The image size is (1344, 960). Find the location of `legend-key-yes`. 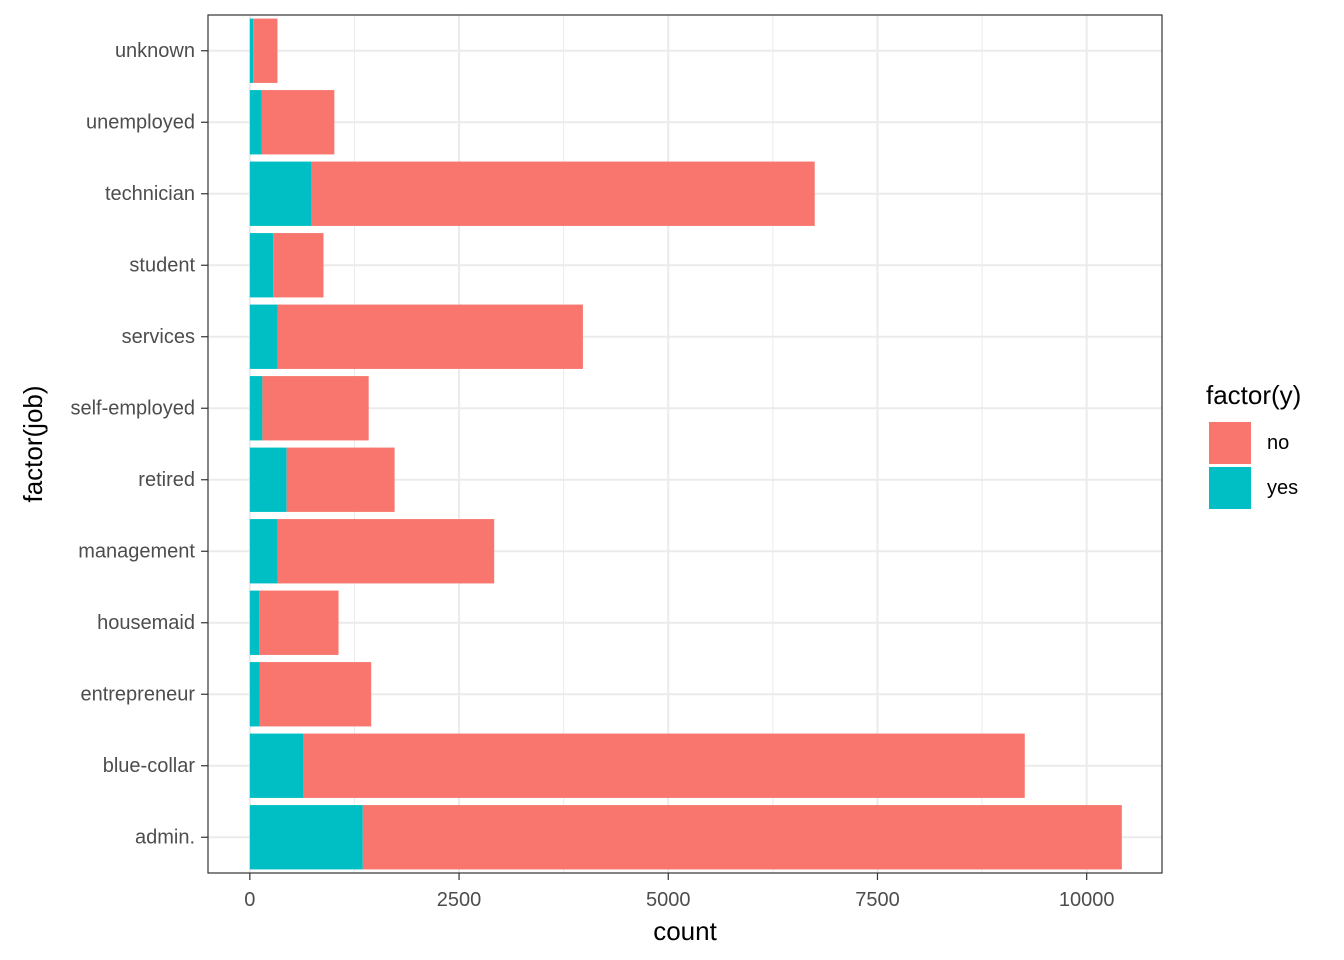

legend-key-yes is located at coordinates (1230, 488).